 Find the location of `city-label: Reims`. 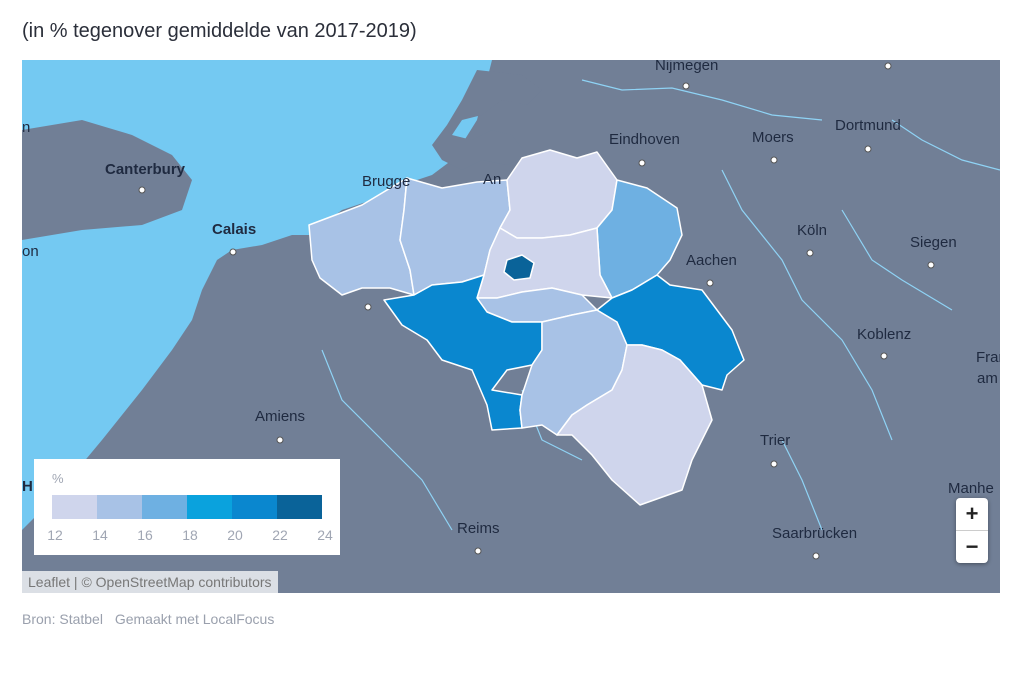

city-label: Reims is located at coordinates (478, 528).